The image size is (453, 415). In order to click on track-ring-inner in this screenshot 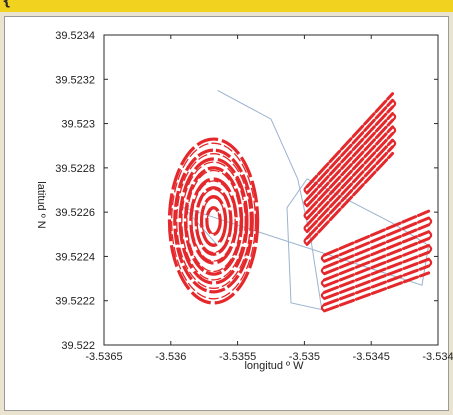, I will do `click(213, 221)`.